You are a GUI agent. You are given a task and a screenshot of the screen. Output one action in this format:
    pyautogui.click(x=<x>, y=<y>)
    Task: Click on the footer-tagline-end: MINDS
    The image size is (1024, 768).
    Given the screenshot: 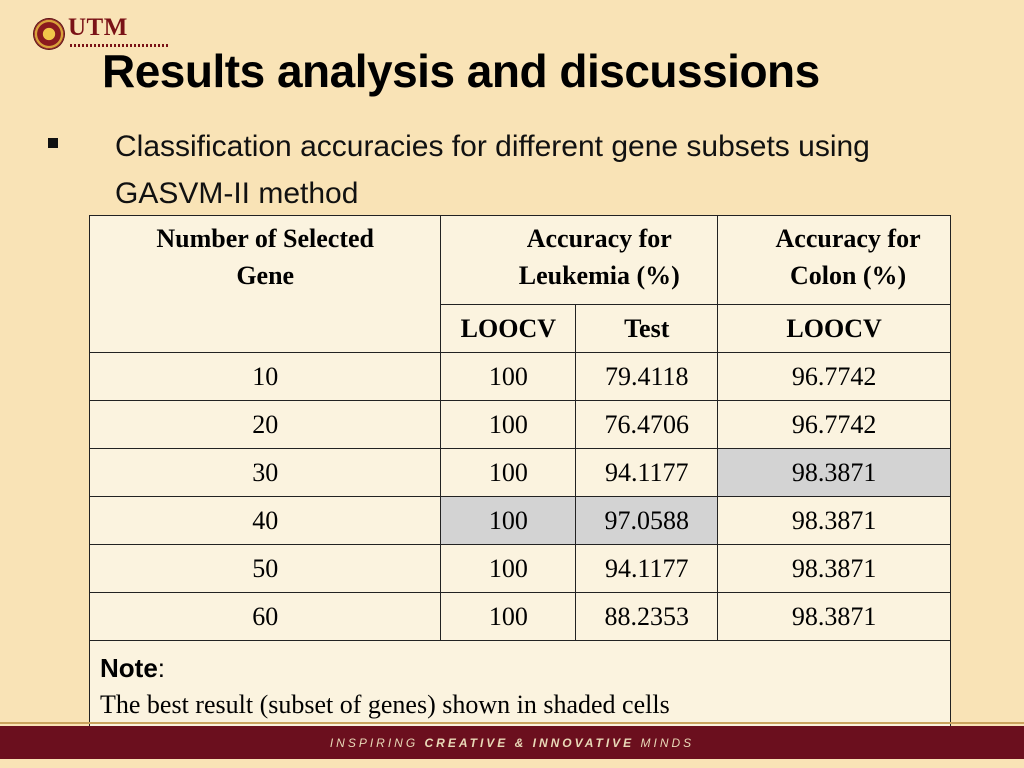 What is the action you would take?
    pyautogui.click(x=664, y=742)
    